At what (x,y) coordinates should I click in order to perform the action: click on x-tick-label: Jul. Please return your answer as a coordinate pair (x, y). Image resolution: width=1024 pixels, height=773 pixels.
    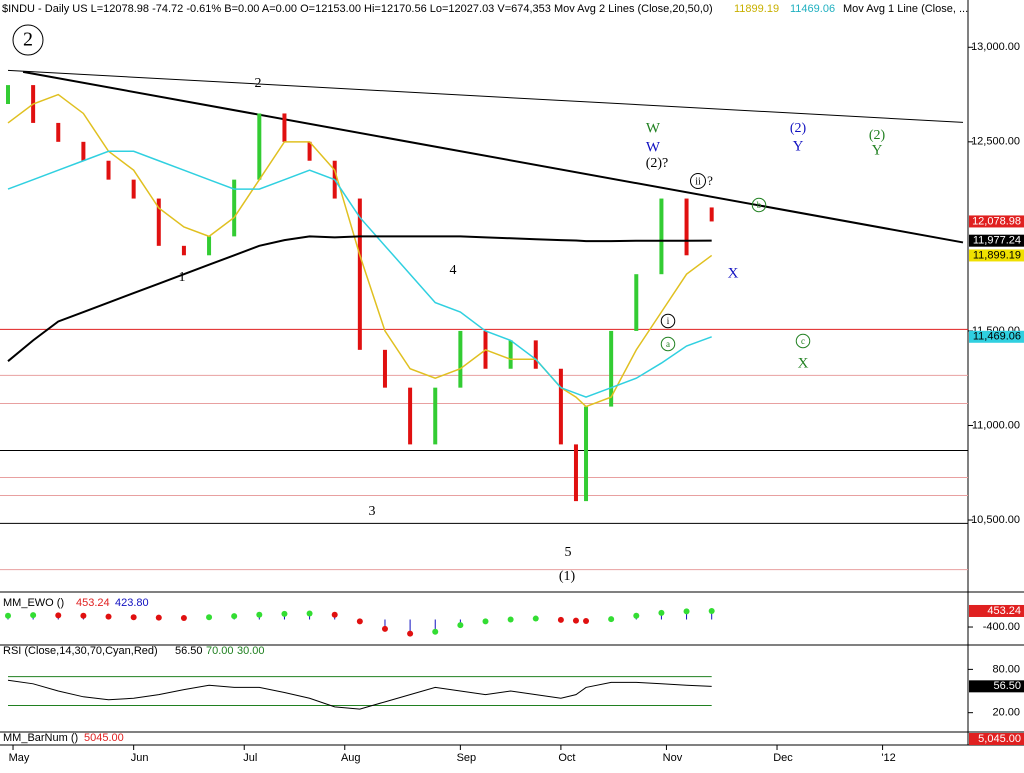
    Looking at the image, I should click on (250, 758).